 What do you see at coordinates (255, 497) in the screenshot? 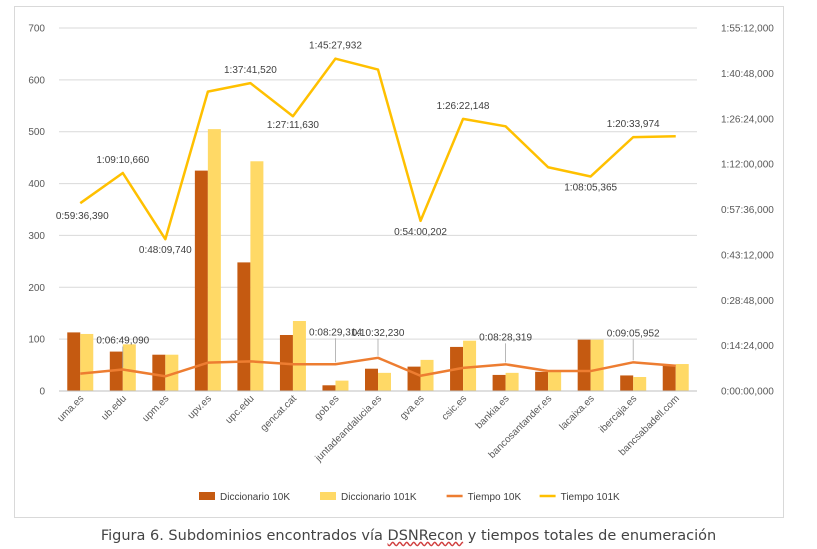
I see `legend-label: Diccionario 10K` at bounding box center [255, 497].